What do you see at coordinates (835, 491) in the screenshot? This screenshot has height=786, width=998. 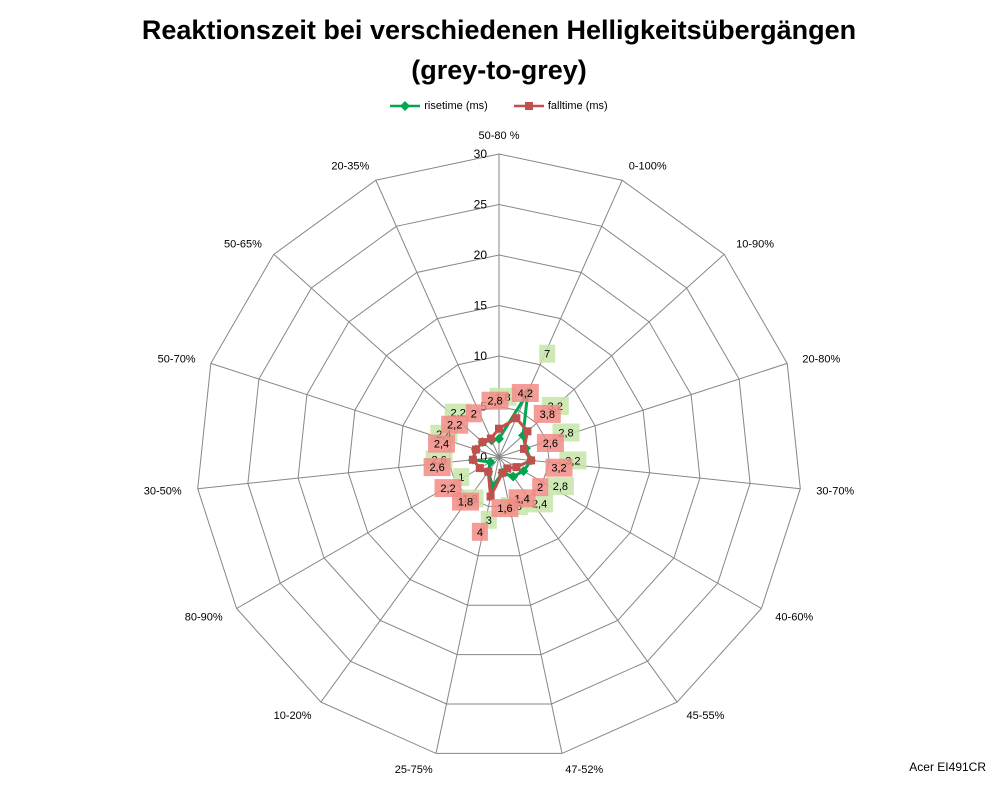 I see `category-label: 30-70%` at bounding box center [835, 491].